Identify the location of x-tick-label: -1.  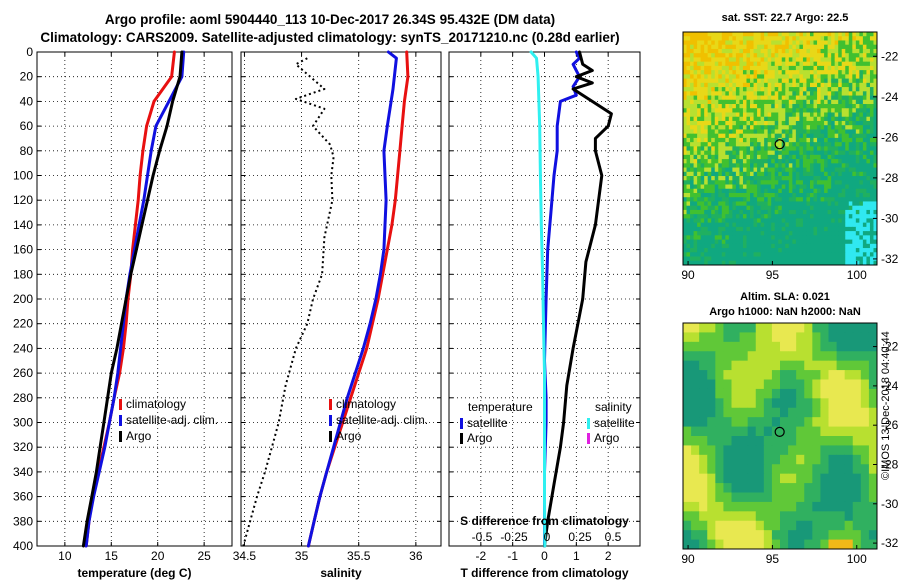
(512, 556).